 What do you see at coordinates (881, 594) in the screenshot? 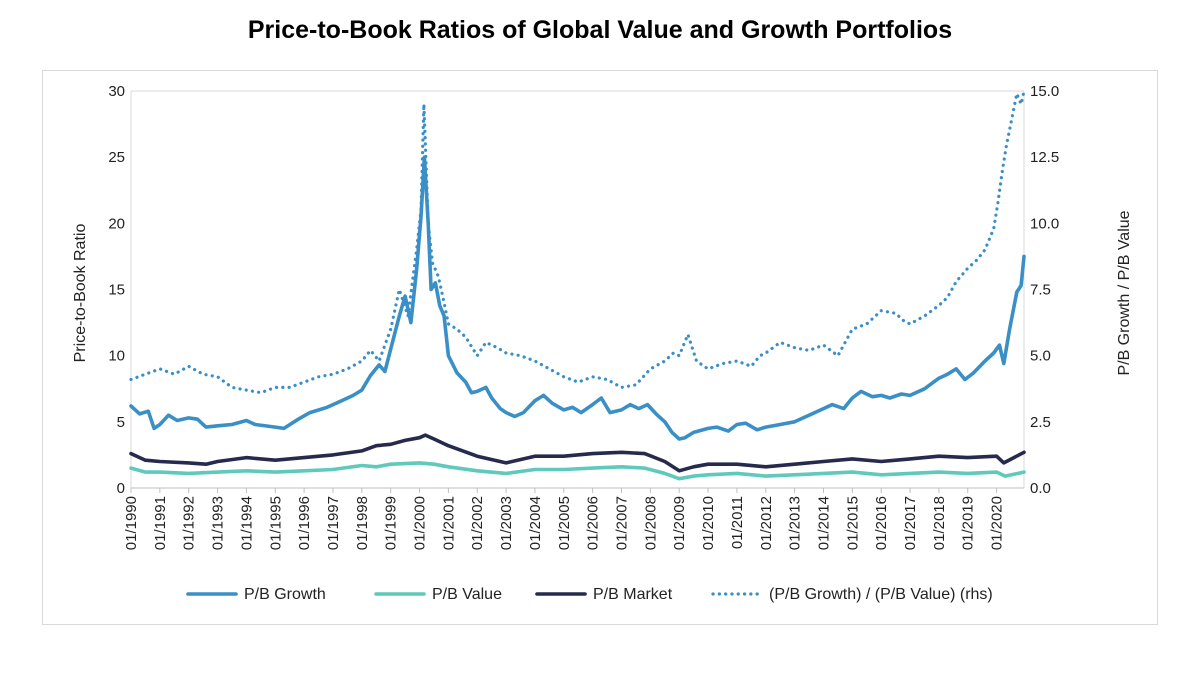
I see `legend-label-3: (P/B Growth) / (P/B Value) (rhs)` at bounding box center [881, 594].